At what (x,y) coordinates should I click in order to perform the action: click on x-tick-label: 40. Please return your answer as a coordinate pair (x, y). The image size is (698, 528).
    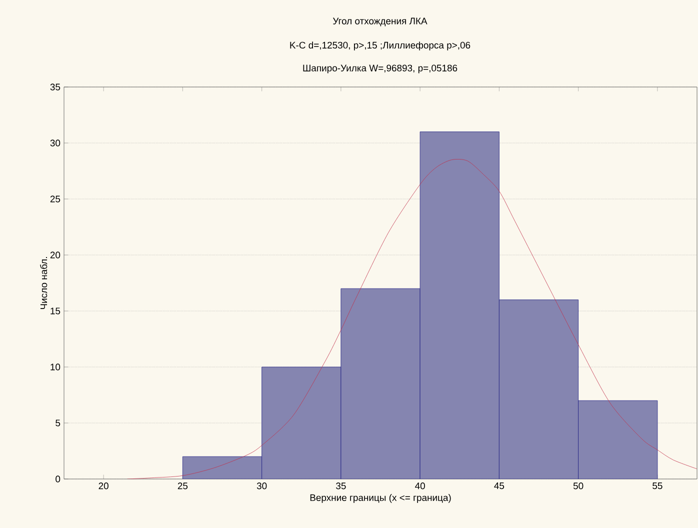
    Looking at the image, I should click on (420, 486).